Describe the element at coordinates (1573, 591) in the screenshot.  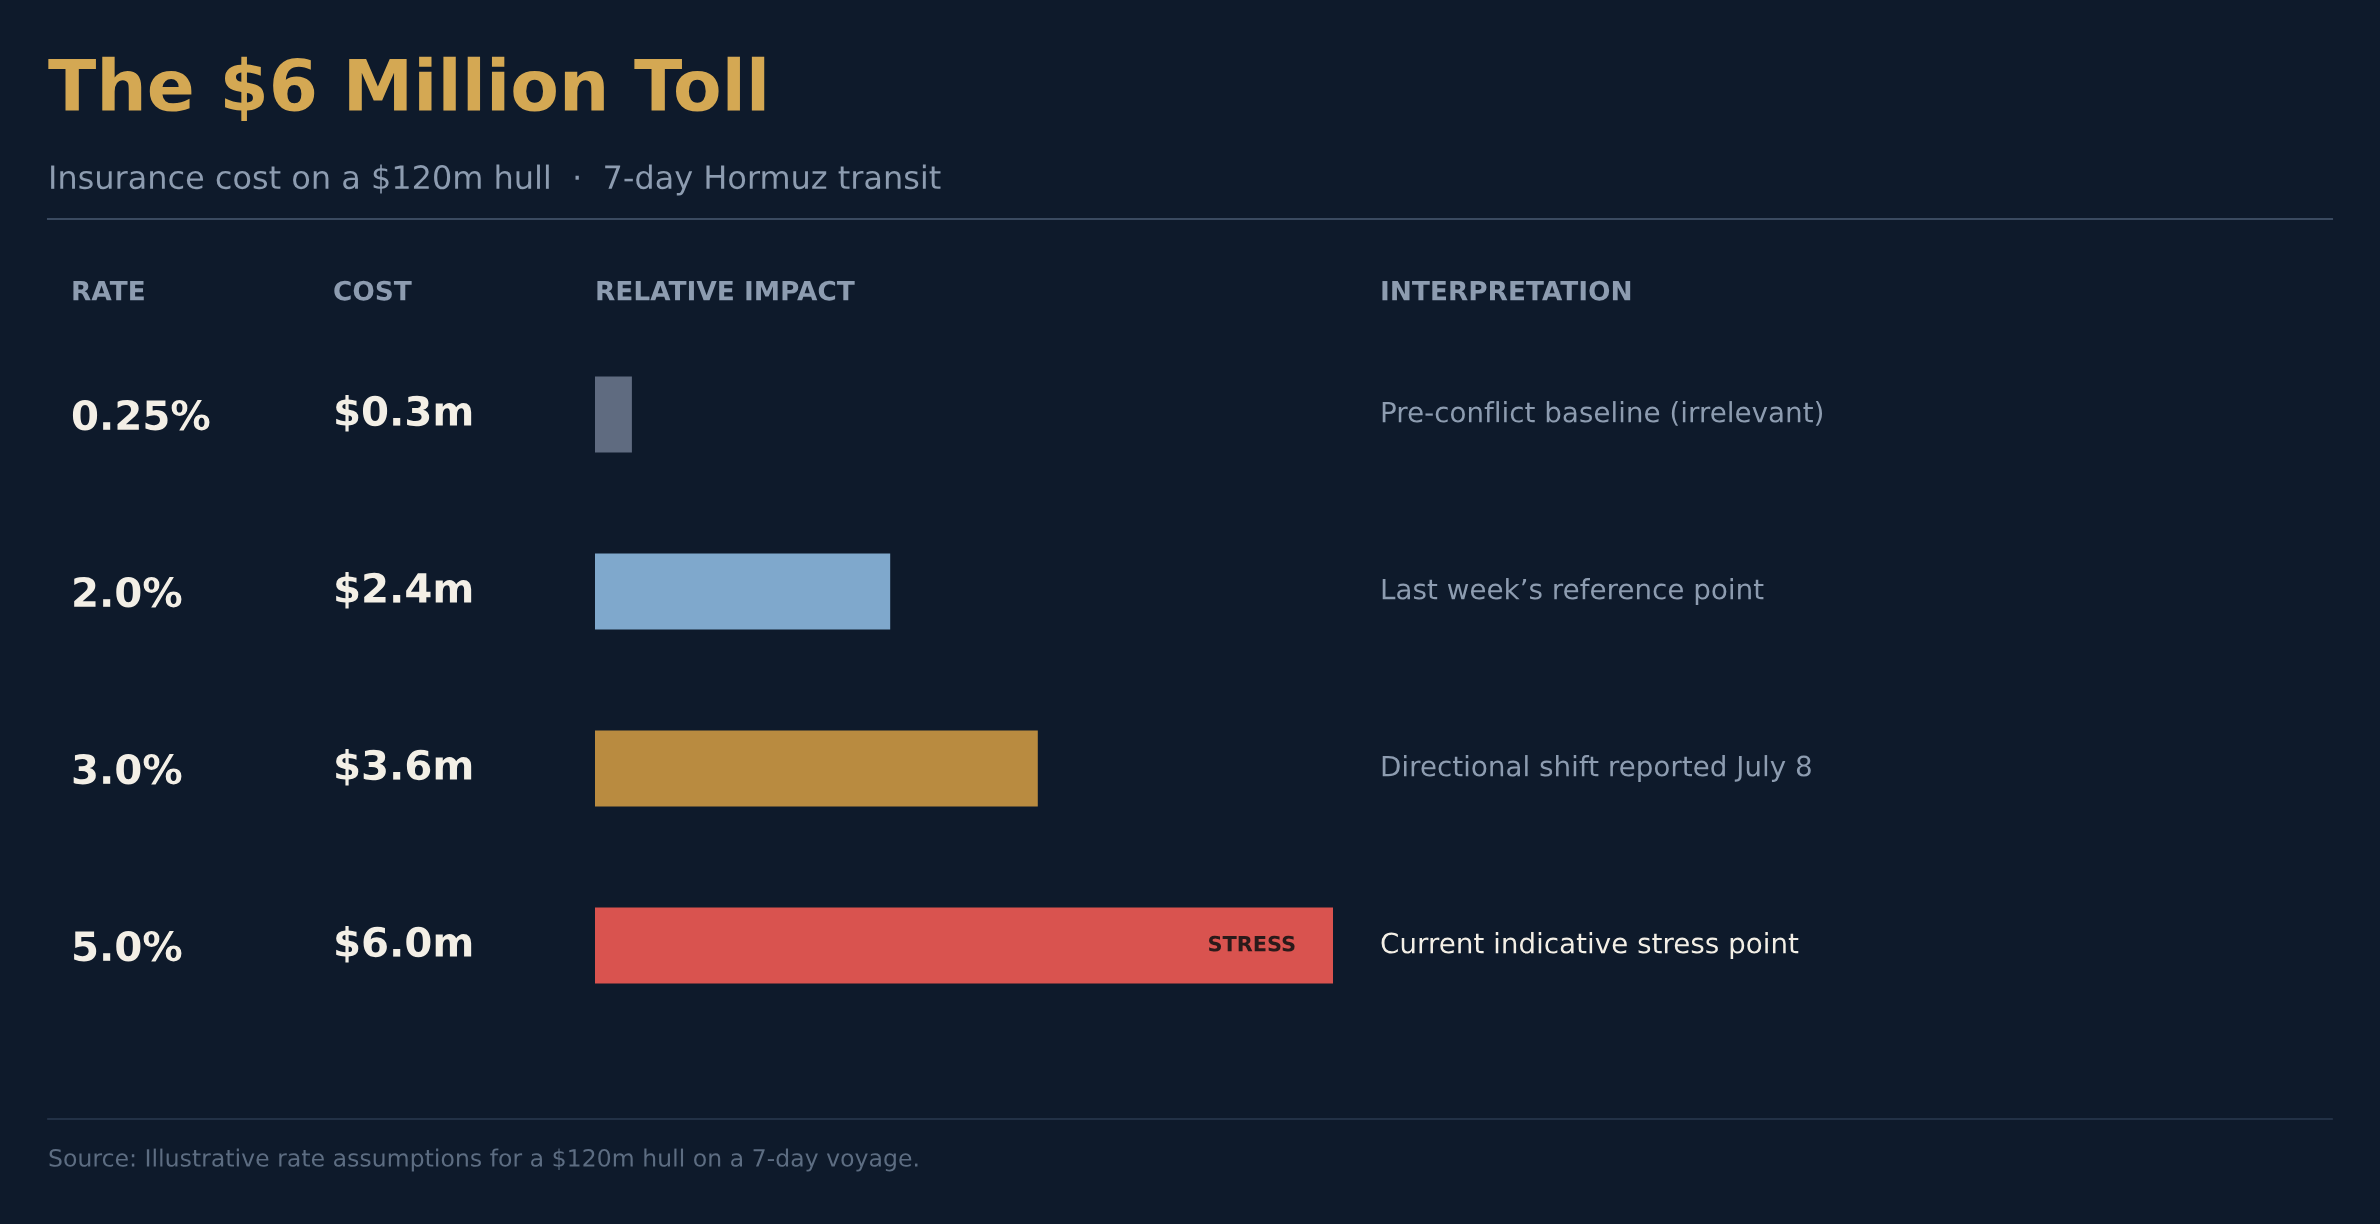
I see `text: Last week’s reference point` at that location.